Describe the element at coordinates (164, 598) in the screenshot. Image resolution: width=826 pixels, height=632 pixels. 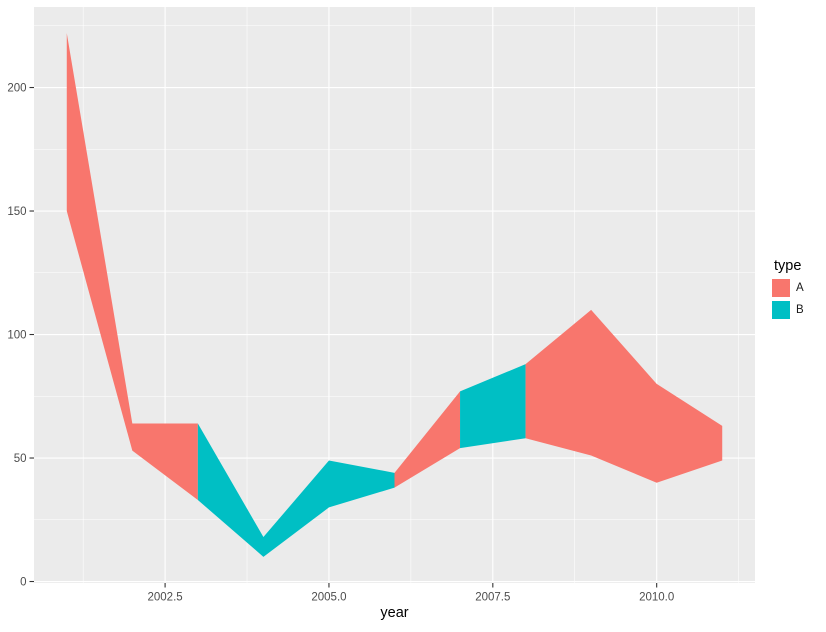
I see `x-tick-label: 2002.5` at that location.